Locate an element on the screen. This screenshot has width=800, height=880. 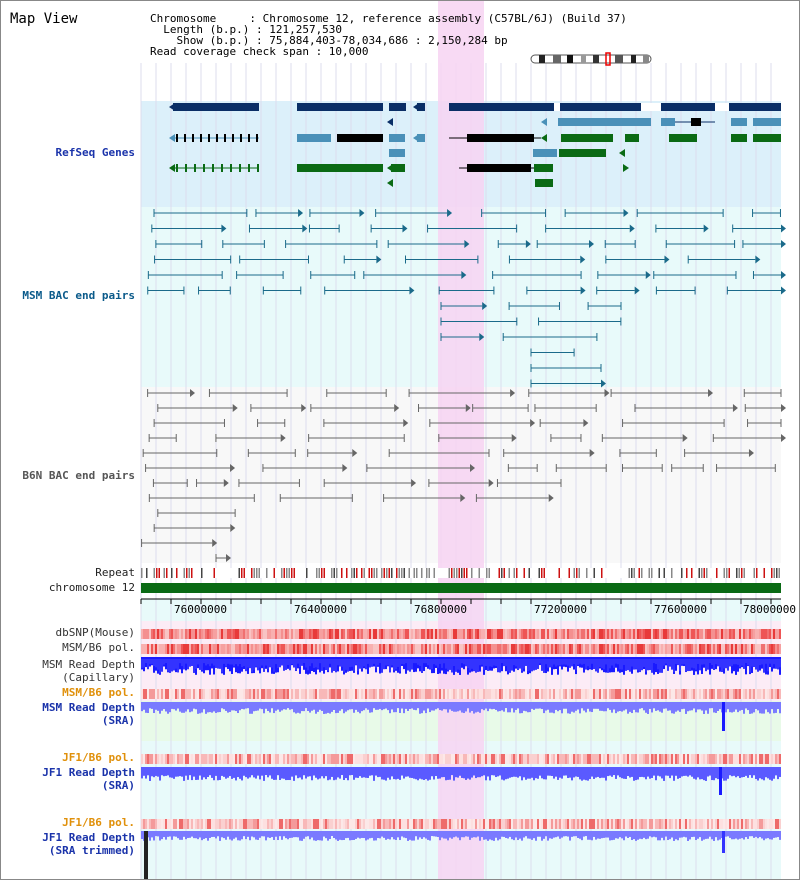
gene-block is located at coordinates (397, 153).